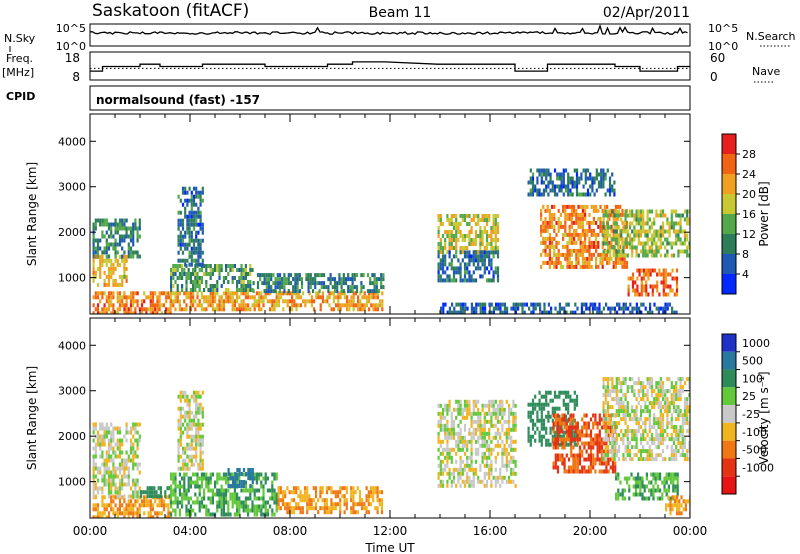  I want to click on freq-label-line1: Freq., so click(19, 58).